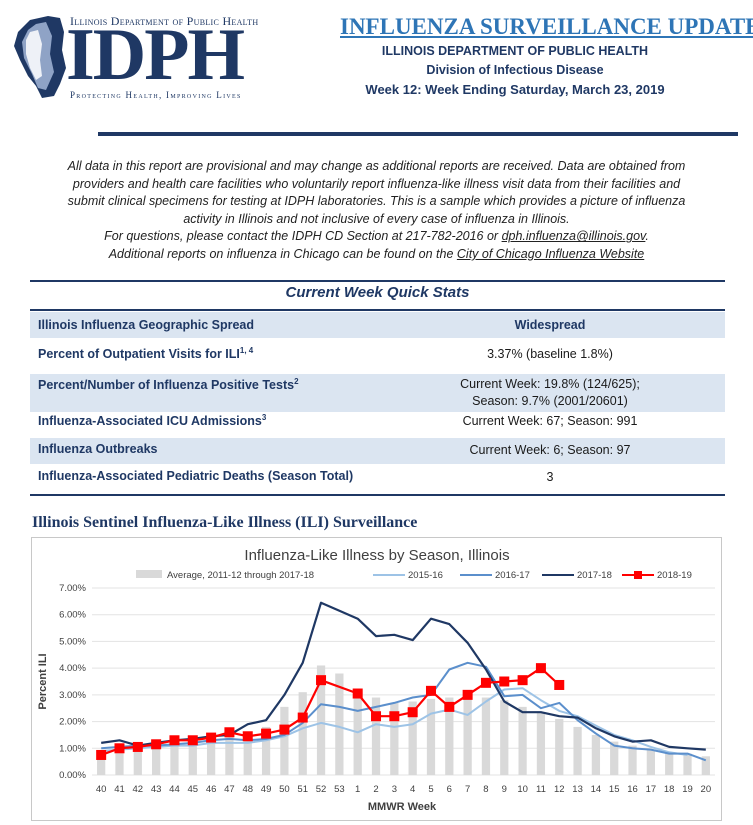  Describe the element at coordinates (425, 575) in the screenshot. I see `legend-label: 2015-16` at that location.